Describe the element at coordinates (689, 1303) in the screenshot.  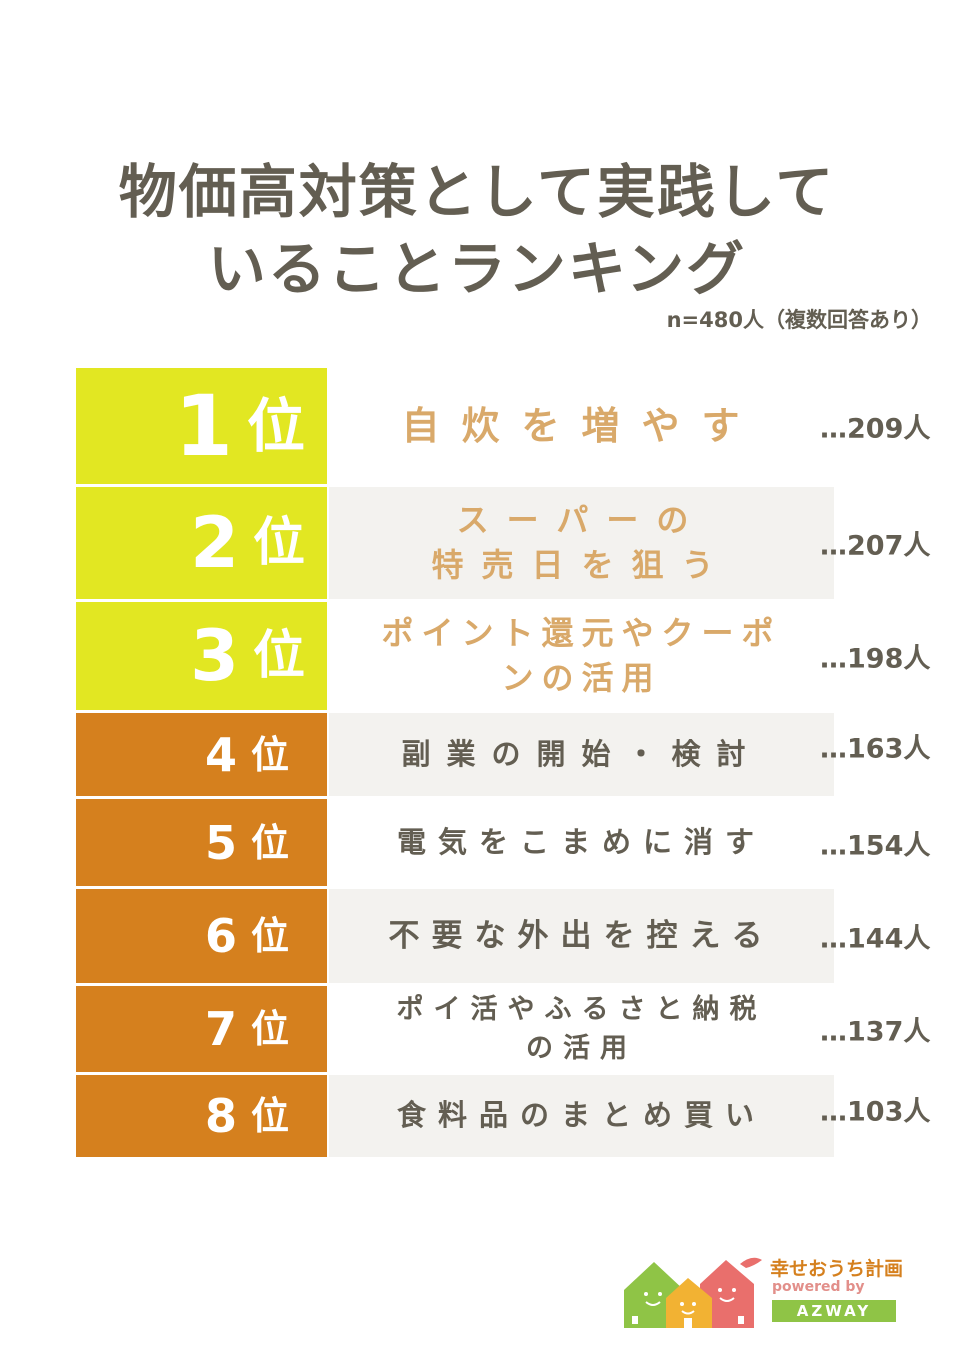
I see `house-yellow-icon` at that location.